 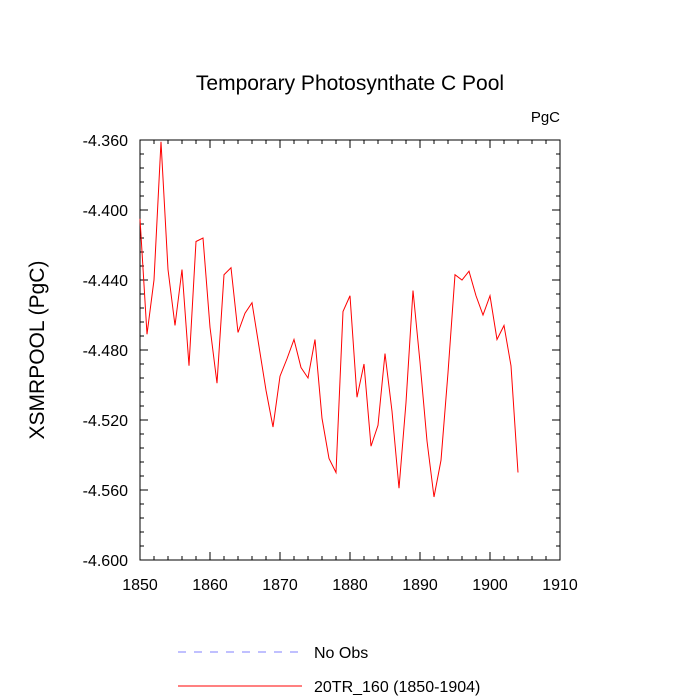 What do you see at coordinates (329, 670) in the screenshot?
I see `legend: No Obs 20TR_160 (1850-1904)` at bounding box center [329, 670].